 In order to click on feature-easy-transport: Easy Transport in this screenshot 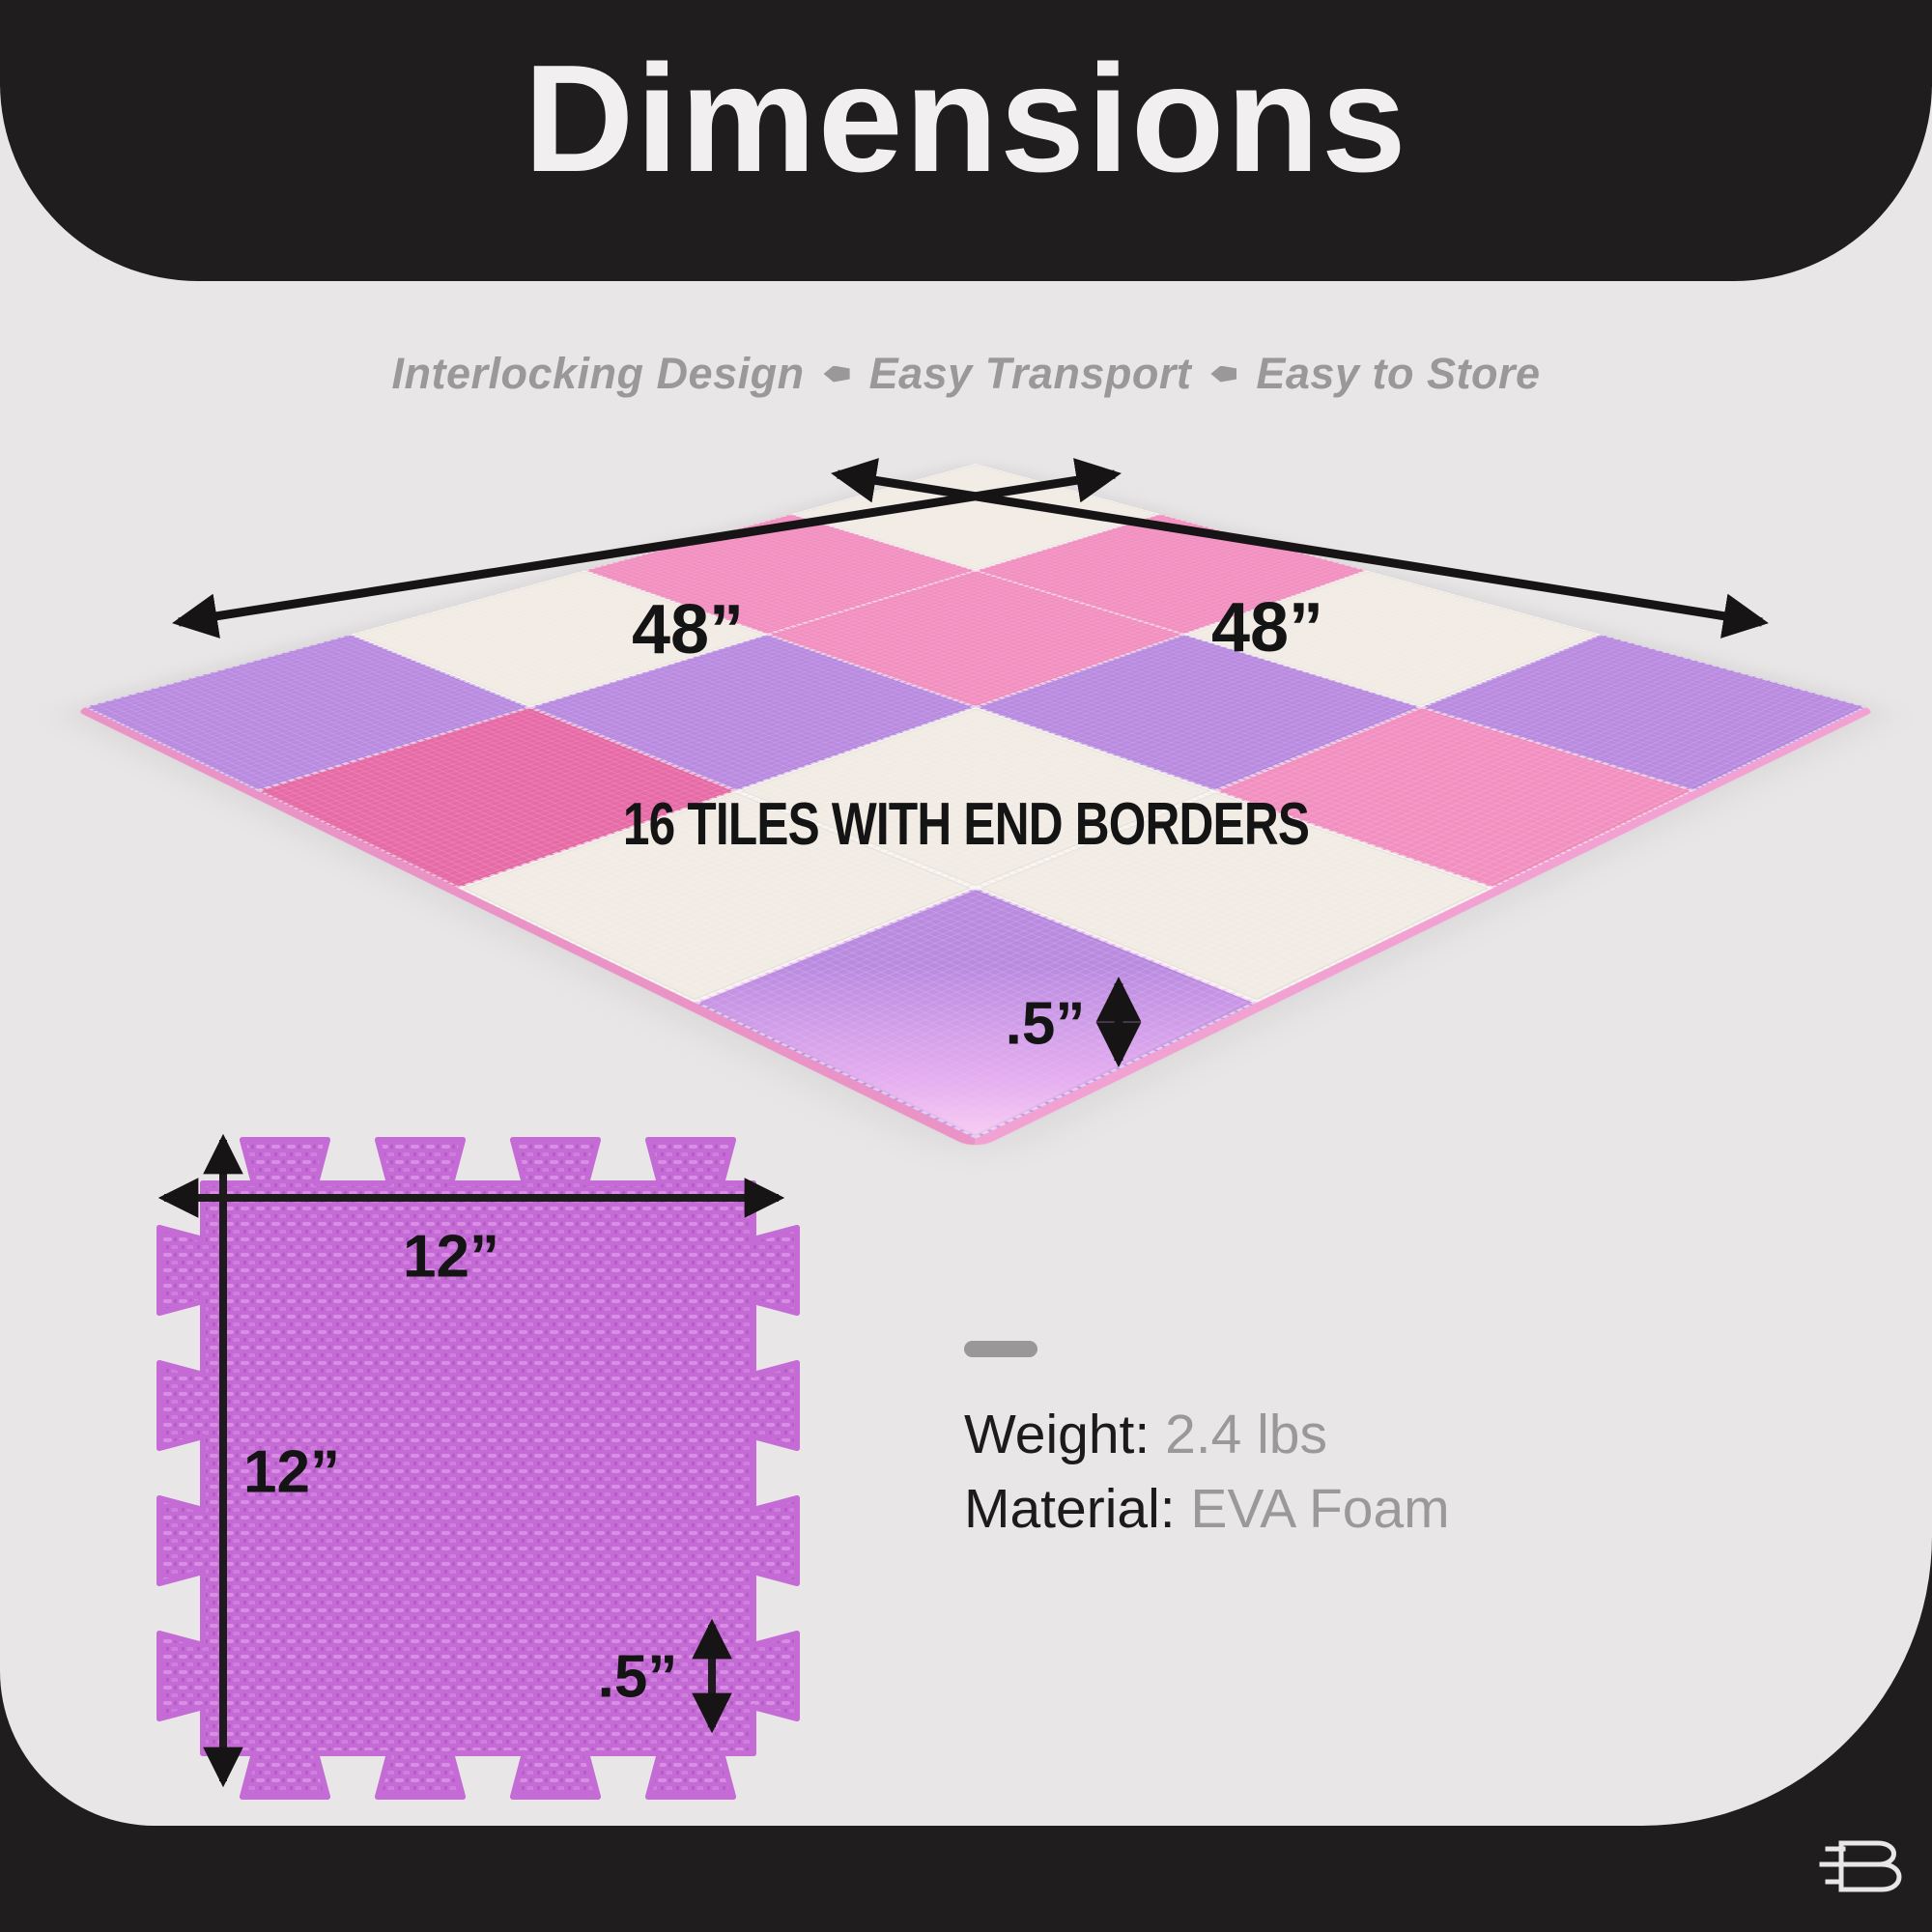, I will do `click(1030, 373)`.